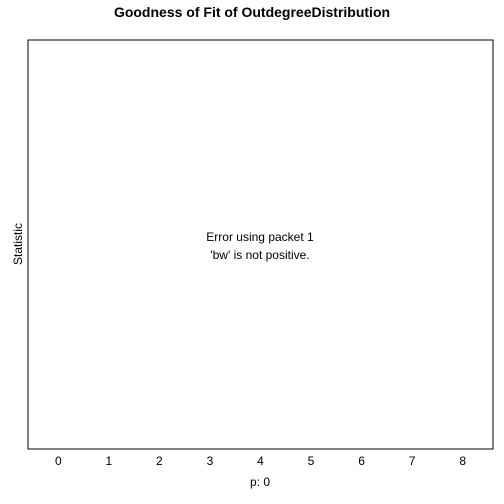  I want to click on error-message-line-1: Error using packet 1, so click(260, 237).